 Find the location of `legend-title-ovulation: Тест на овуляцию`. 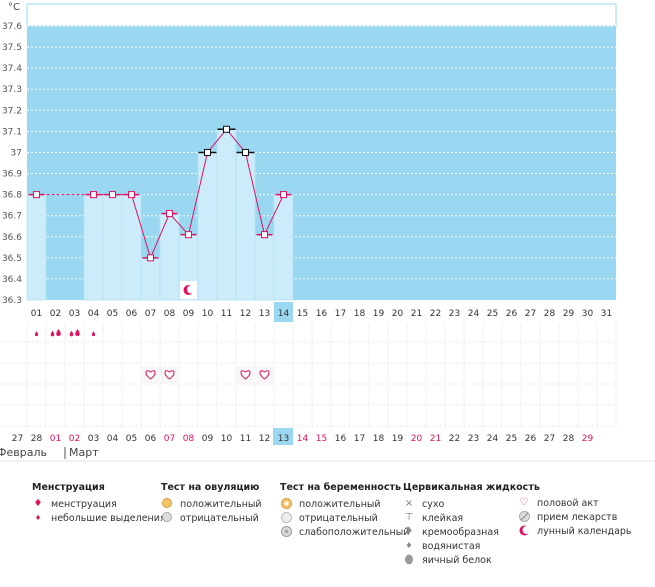

legend-title-ovulation: Тест на овуляцию is located at coordinates (210, 487).